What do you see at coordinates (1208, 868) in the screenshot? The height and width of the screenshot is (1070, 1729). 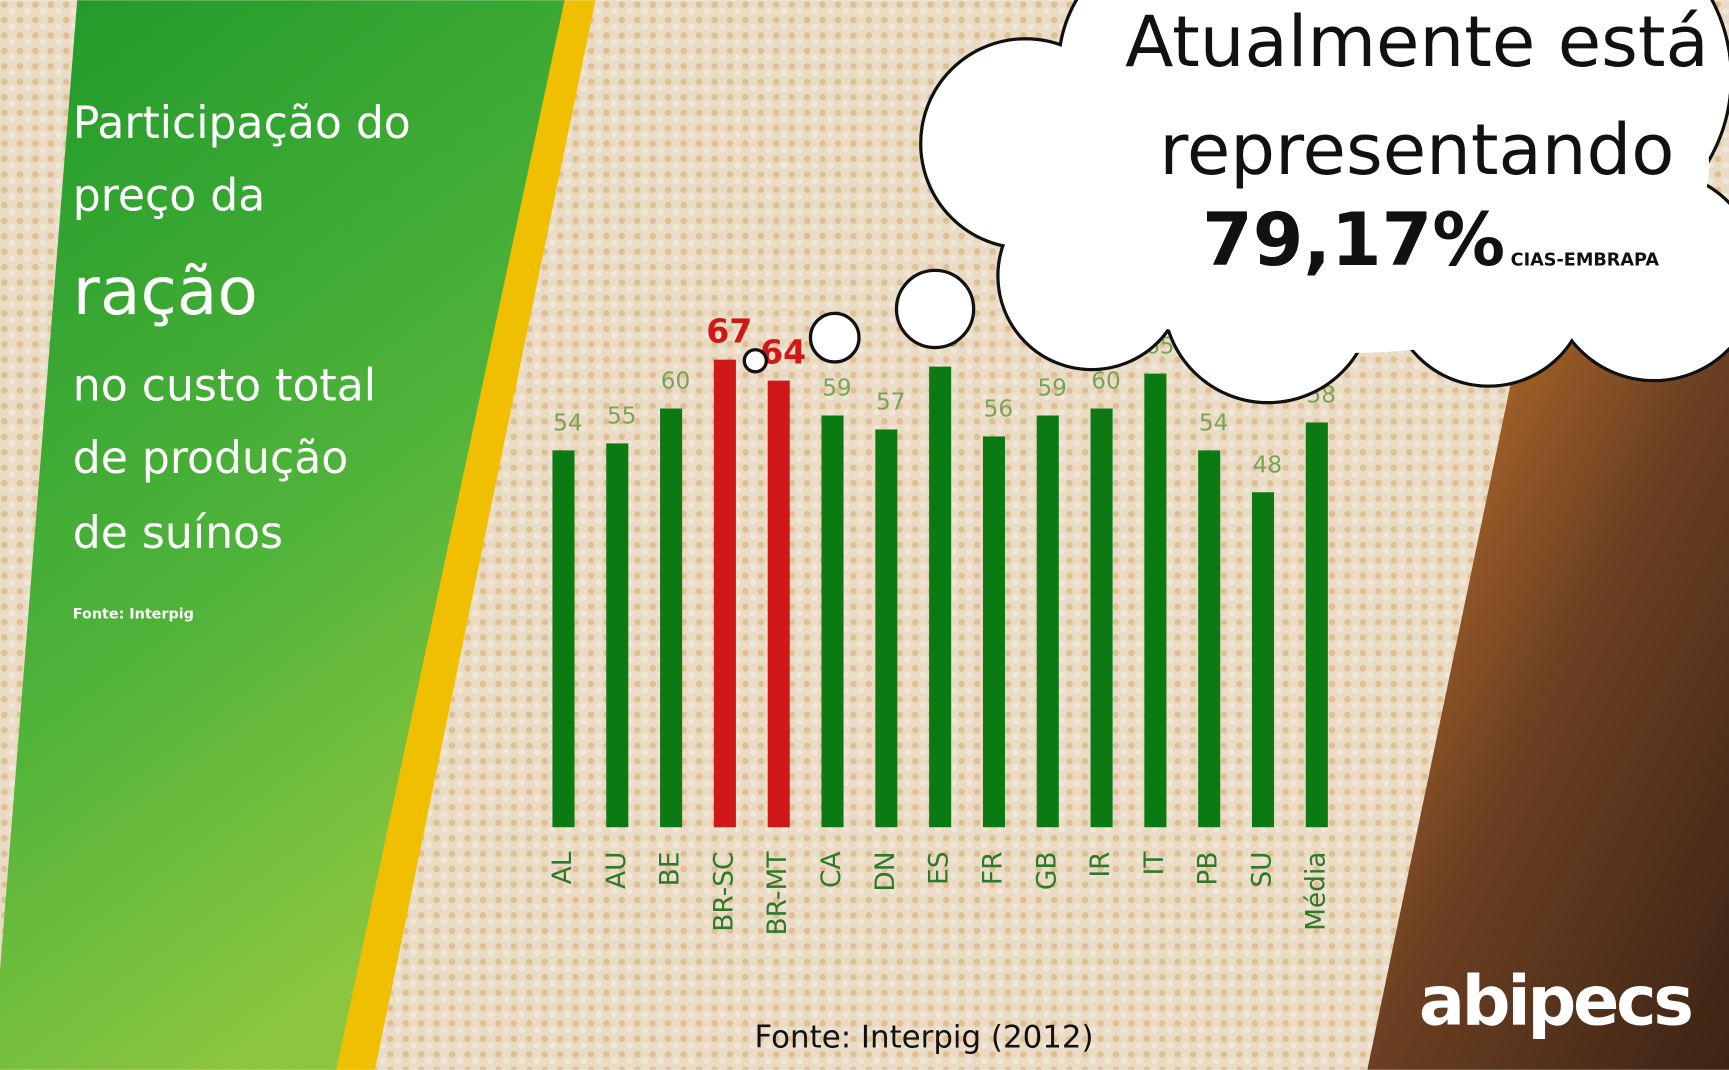 I see `x-tick-label: PB` at bounding box center [1208, 868].